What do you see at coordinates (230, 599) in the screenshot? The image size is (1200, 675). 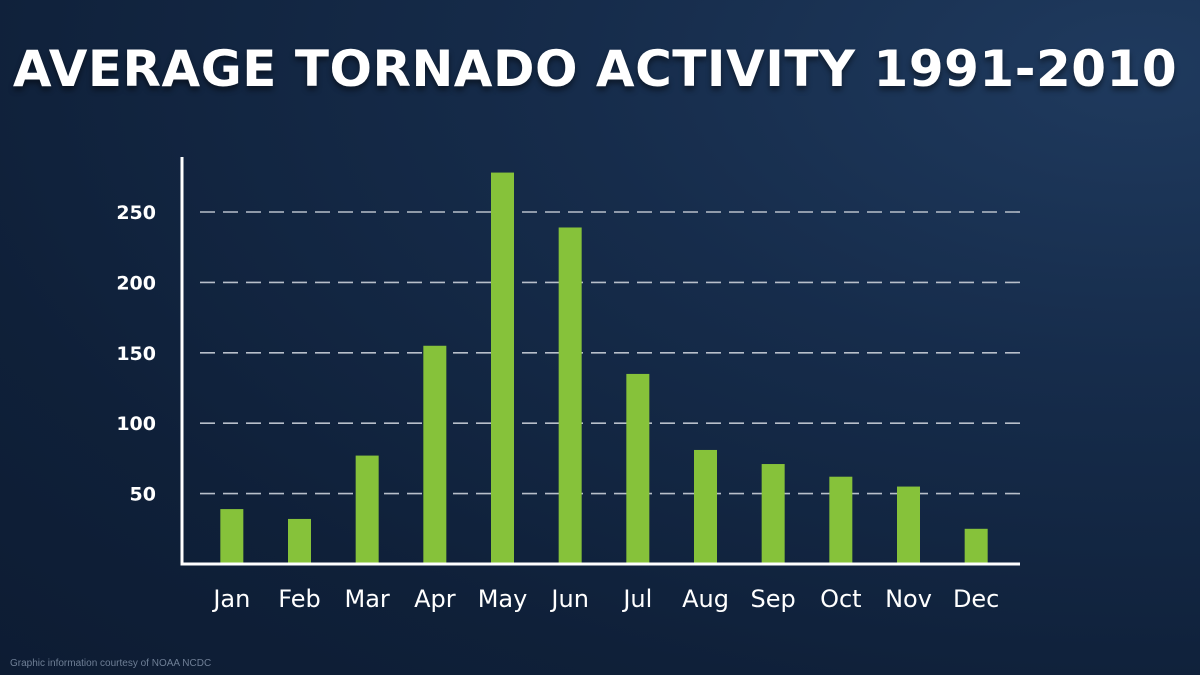 I see `x-tick-label: Jan` at bounding box center [230, 599].